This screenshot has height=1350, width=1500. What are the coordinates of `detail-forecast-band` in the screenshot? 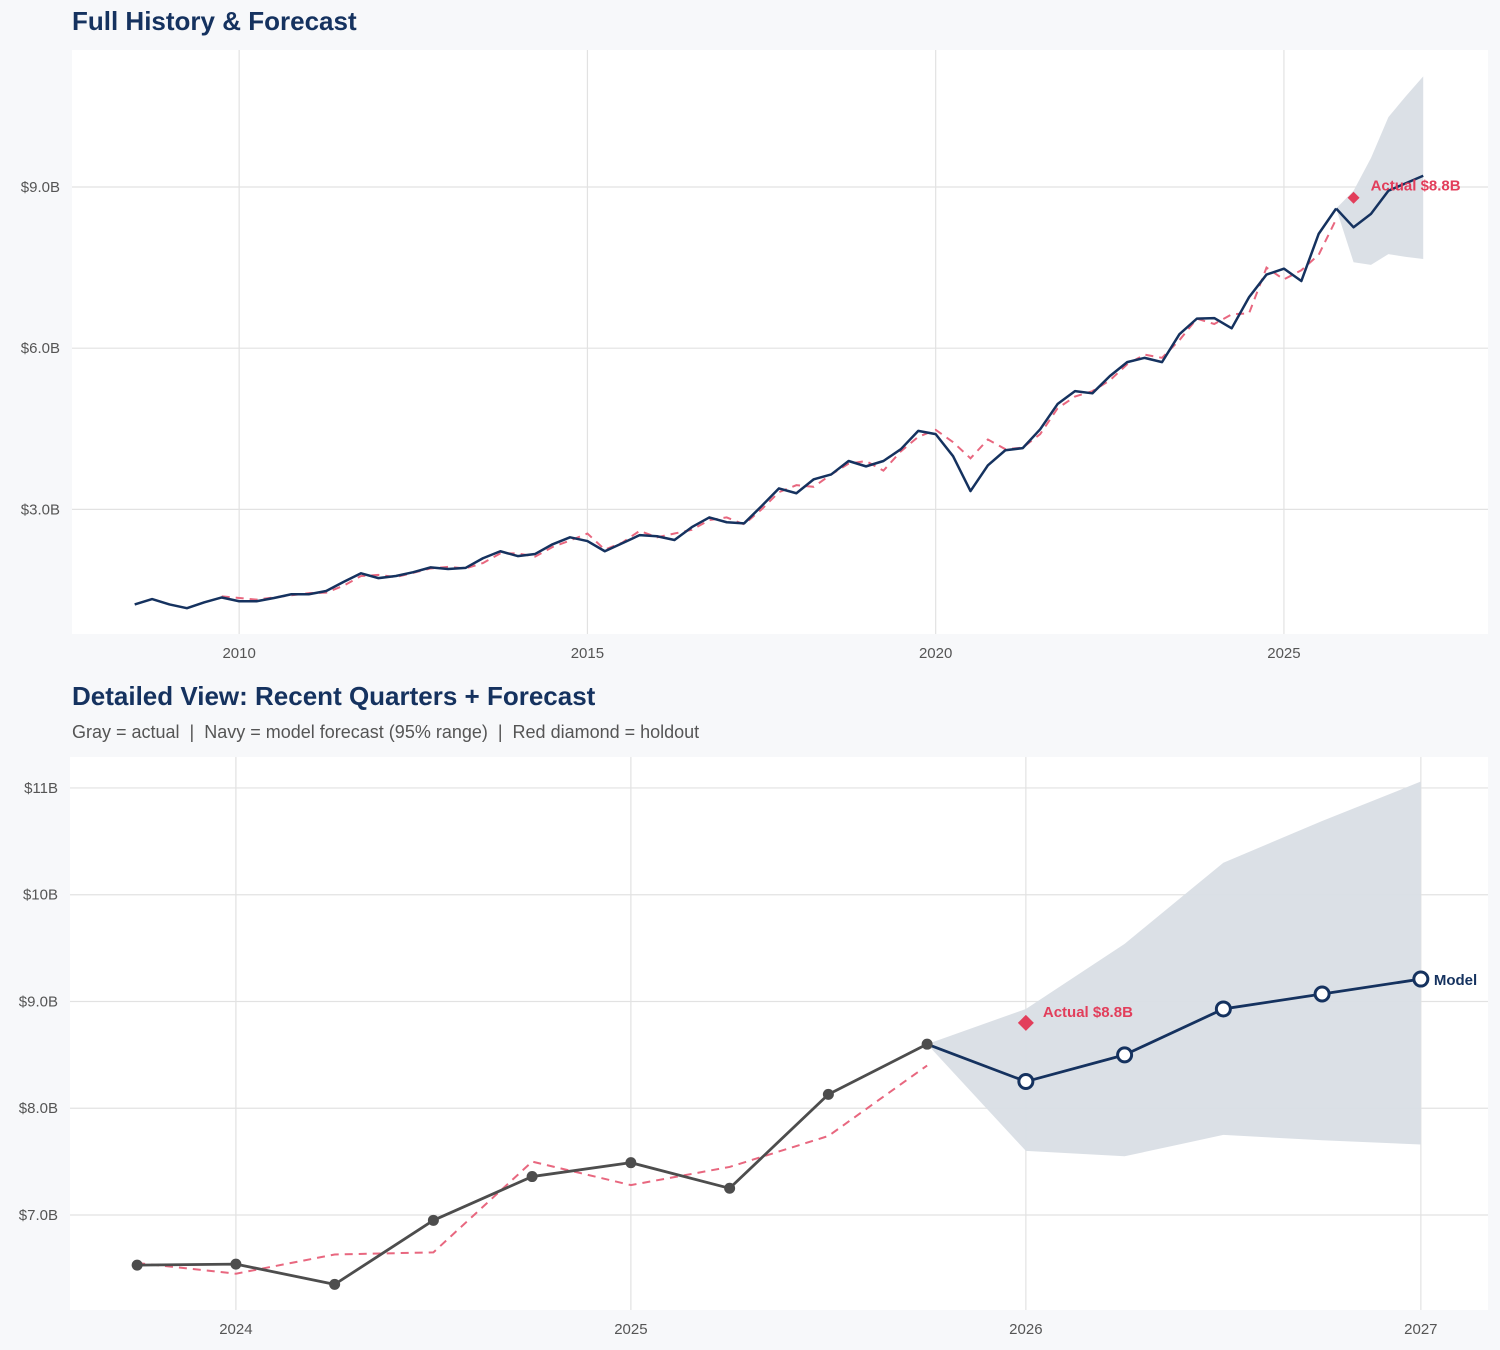 It's located at (1174, 969).